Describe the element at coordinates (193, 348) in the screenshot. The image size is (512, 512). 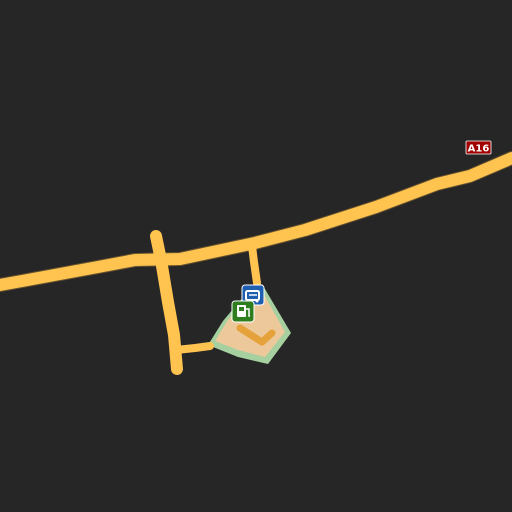
I see `access-road-west-line` at that location.